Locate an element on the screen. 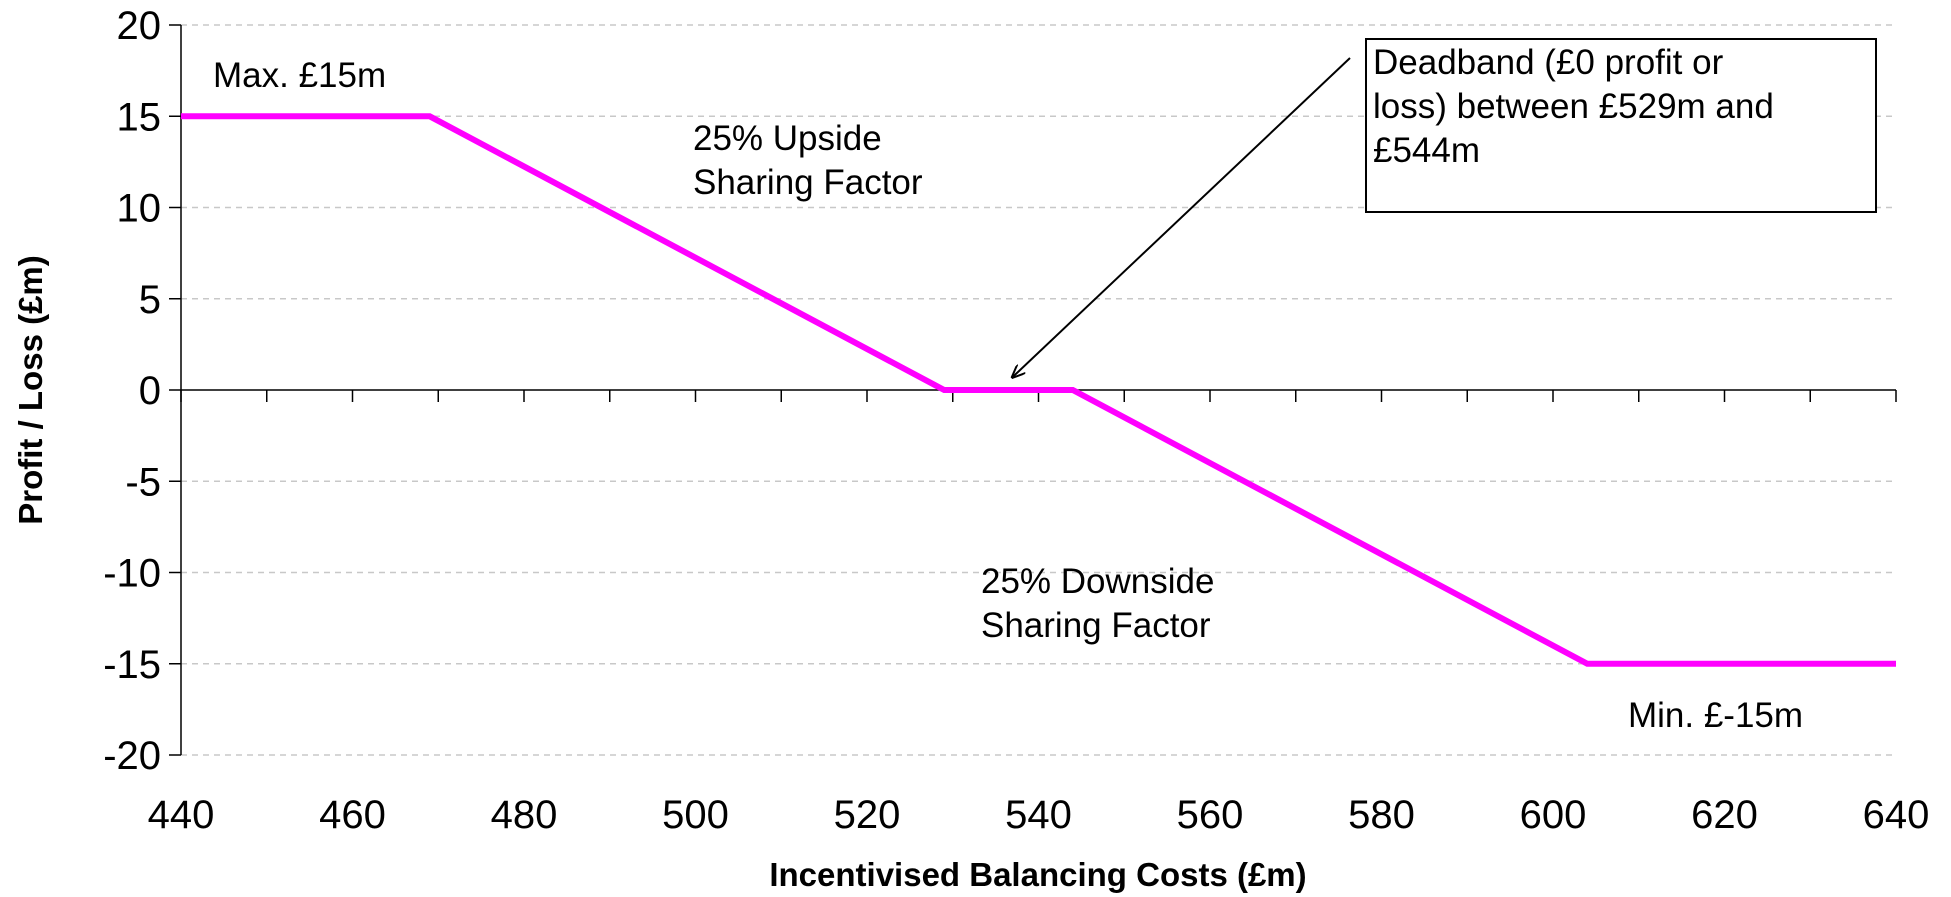 The image size is (1951, 897). annotation-text: Deadband (£0 profit or is located at coordinates (1548, 62).